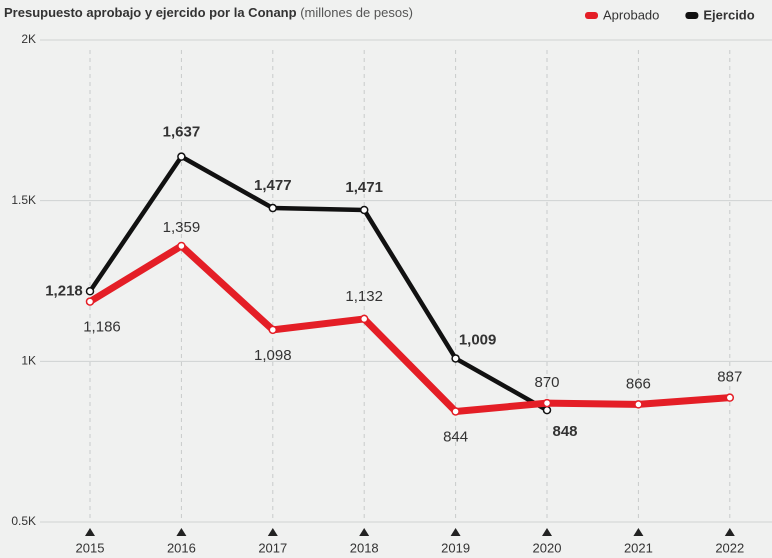 Image resolution: width=772 pixels, height=558 pixels. What do you see at coordinates (729, 547) in the screenshot?
I see `x-tick-label: 2022` at bounding box center [729, 547].